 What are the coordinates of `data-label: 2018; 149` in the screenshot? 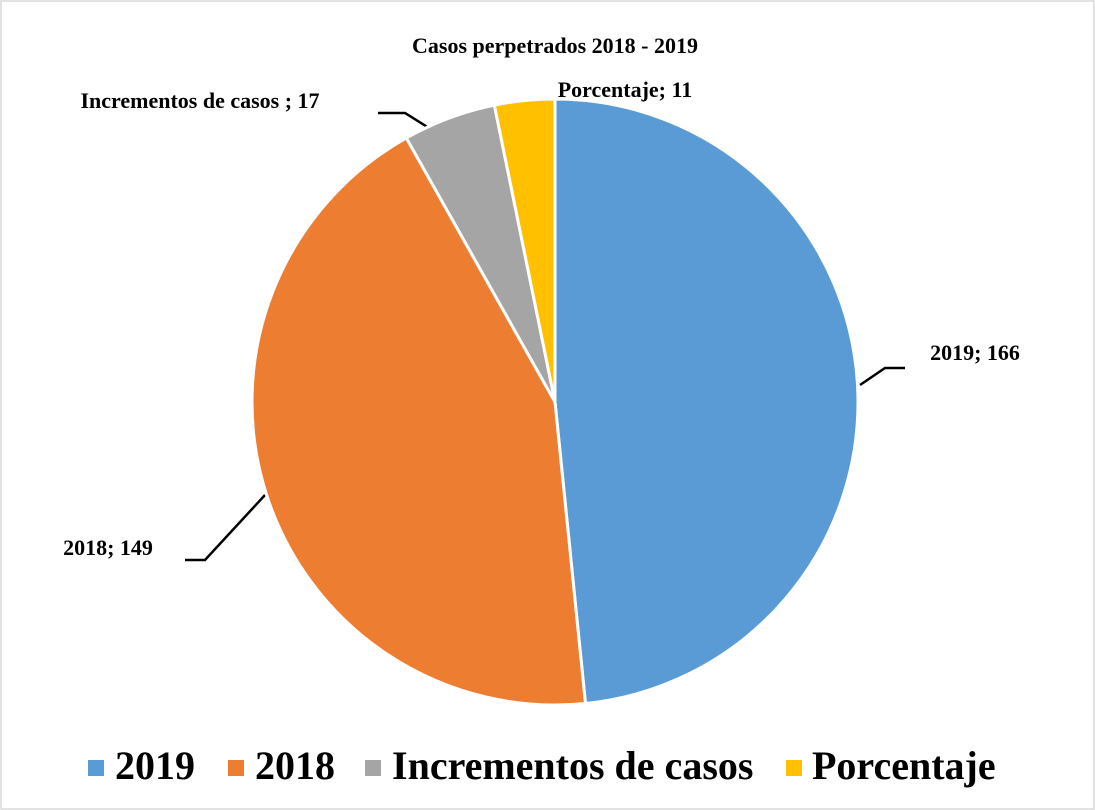 It's located at (108, 547).